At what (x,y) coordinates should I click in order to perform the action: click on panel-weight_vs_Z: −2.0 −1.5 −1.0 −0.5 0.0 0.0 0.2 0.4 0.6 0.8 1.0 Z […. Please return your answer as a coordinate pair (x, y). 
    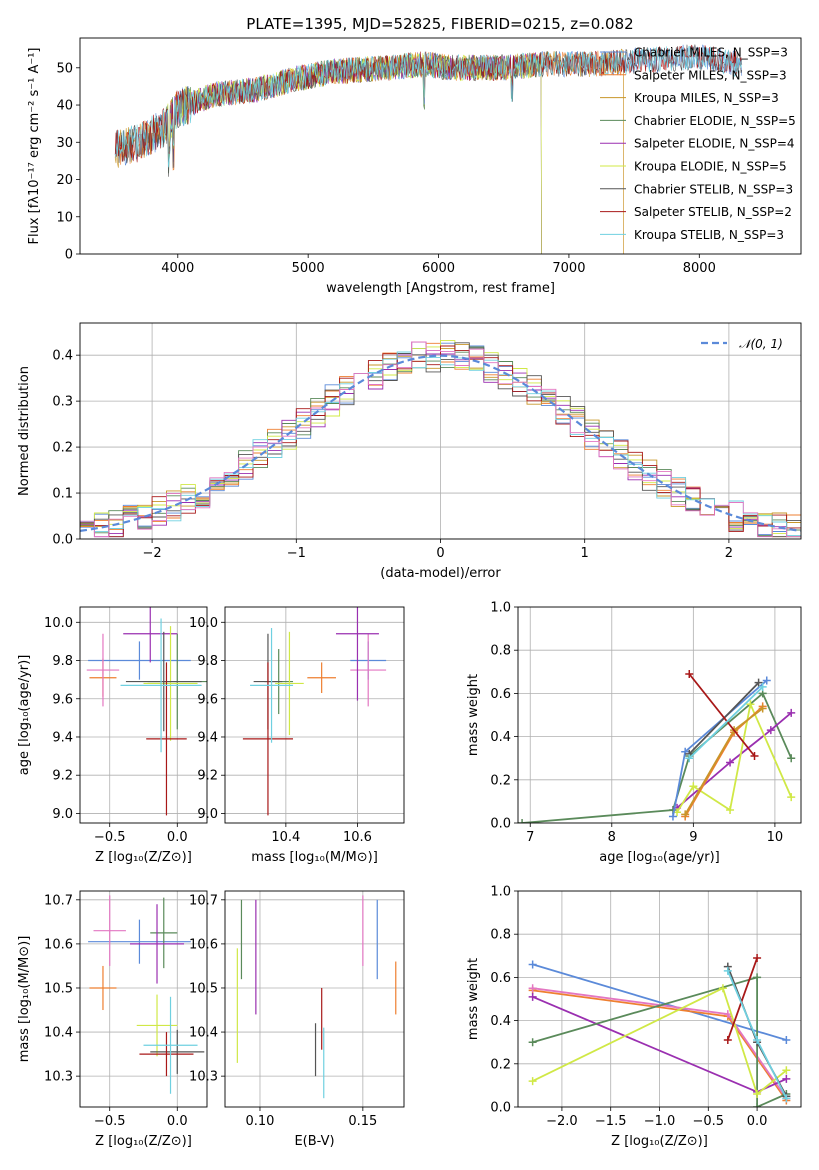
    Looking at the image, I should click on (634, 1017).